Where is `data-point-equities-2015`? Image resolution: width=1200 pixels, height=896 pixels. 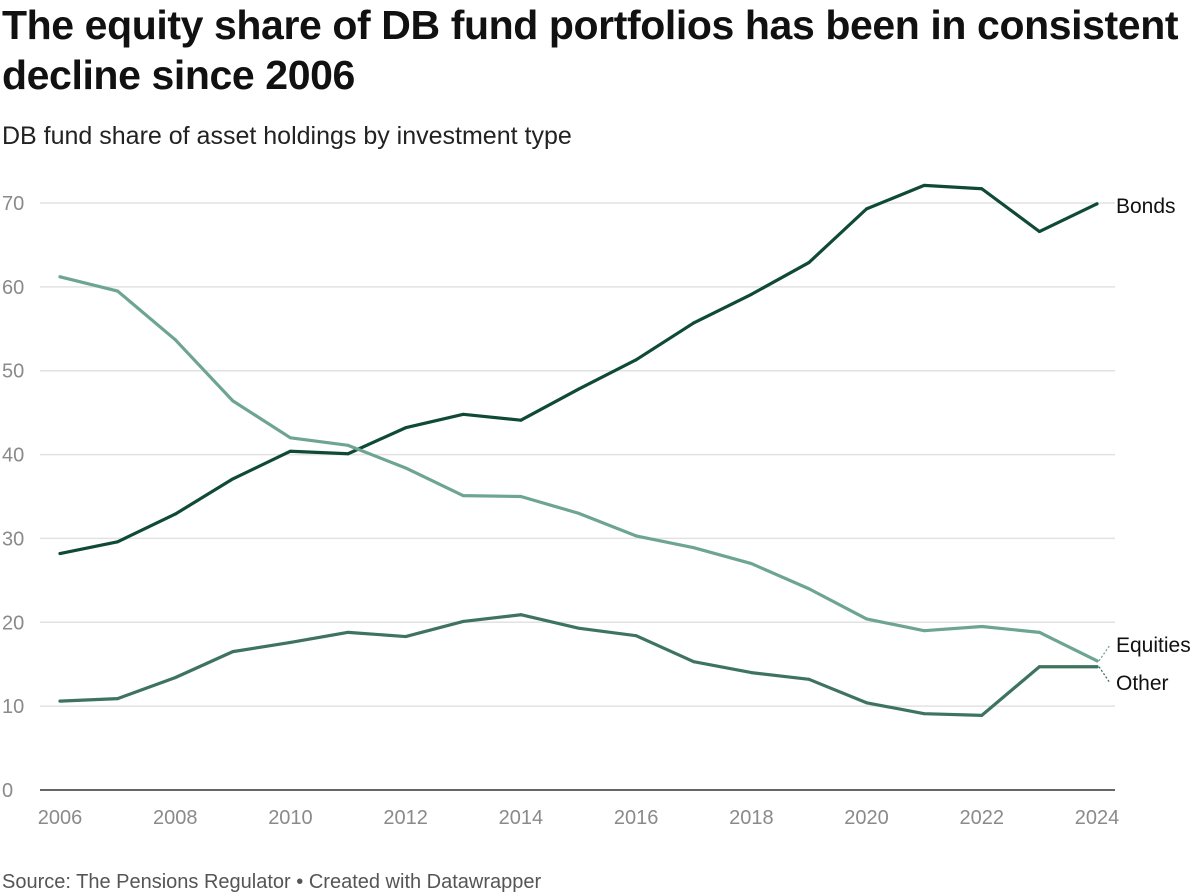 data-point-equities-2015 is located at coordinates (578, 513).